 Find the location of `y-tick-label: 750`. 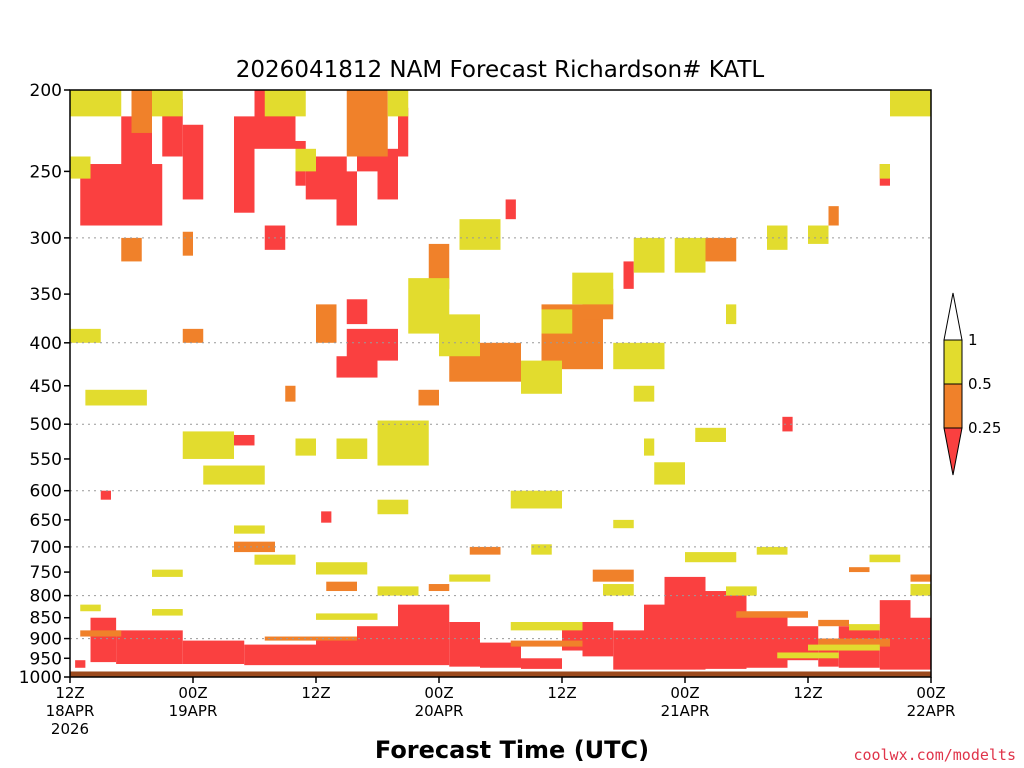

y-tick-label: 750 is located at coordinates (46, 573).